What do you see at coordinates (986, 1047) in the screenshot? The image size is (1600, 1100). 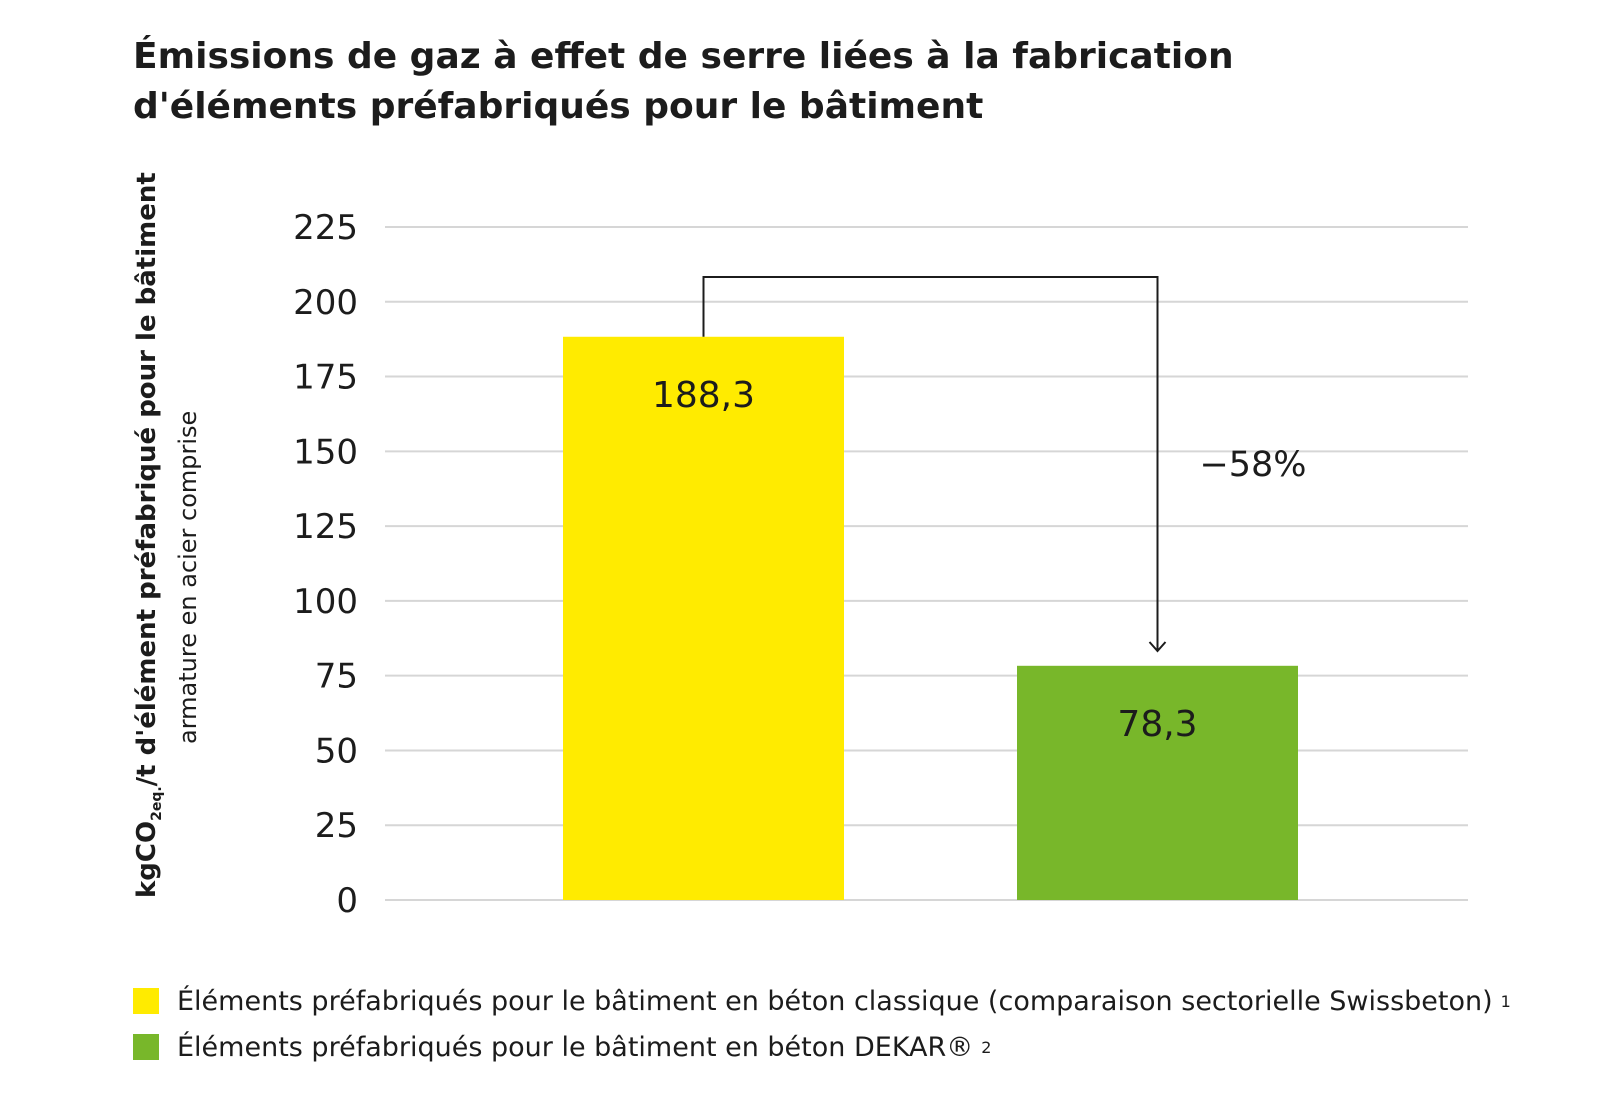 I see `legend-footnote-2: 2` at bounding box center [986, 1047].